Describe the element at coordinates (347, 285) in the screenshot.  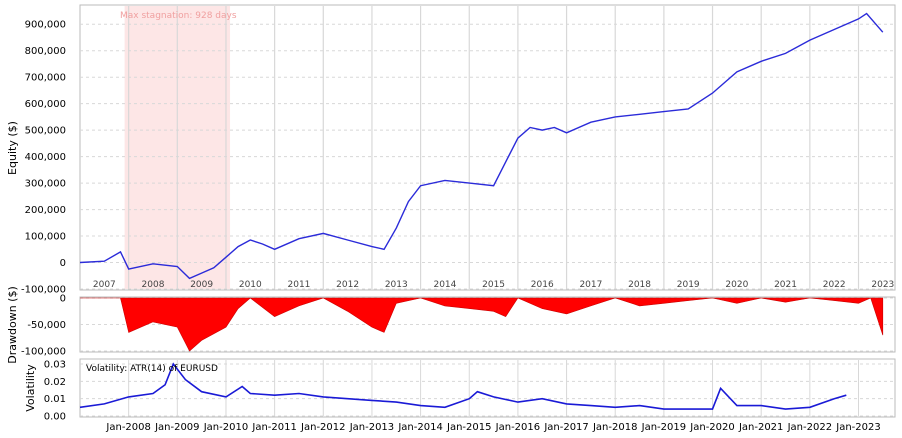
I see `year-label: 2012` at that location.